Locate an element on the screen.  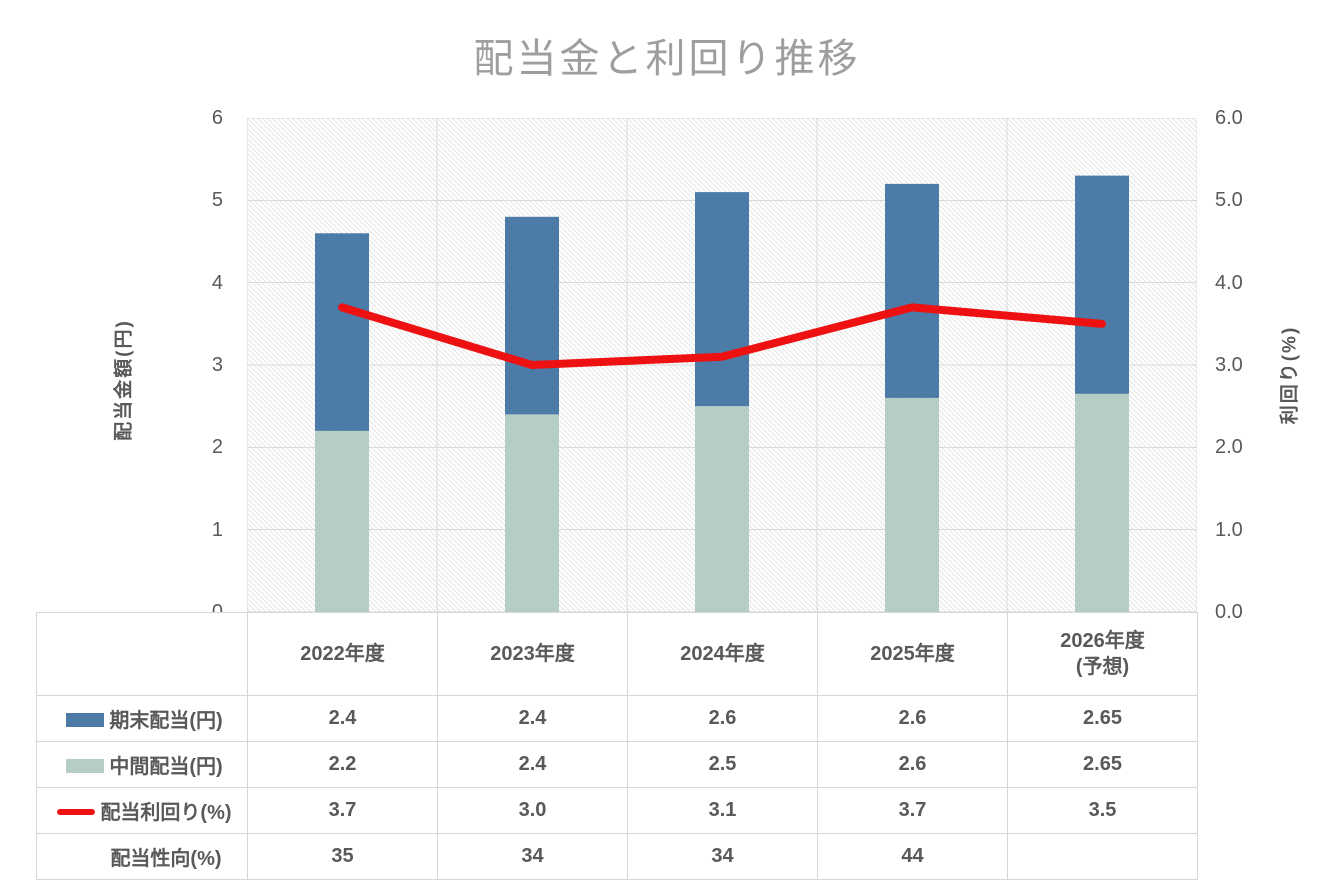
table-value-cell: 35 is located at coordinates (342, 856).